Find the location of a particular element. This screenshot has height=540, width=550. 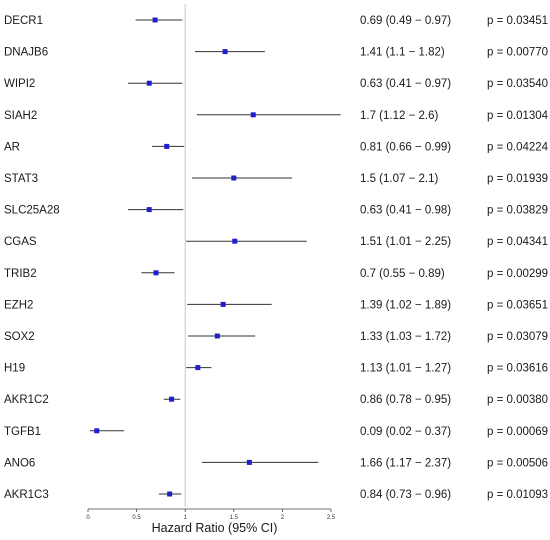

p-value-label: p = 0.03829 is located at coordinates (517, 211).